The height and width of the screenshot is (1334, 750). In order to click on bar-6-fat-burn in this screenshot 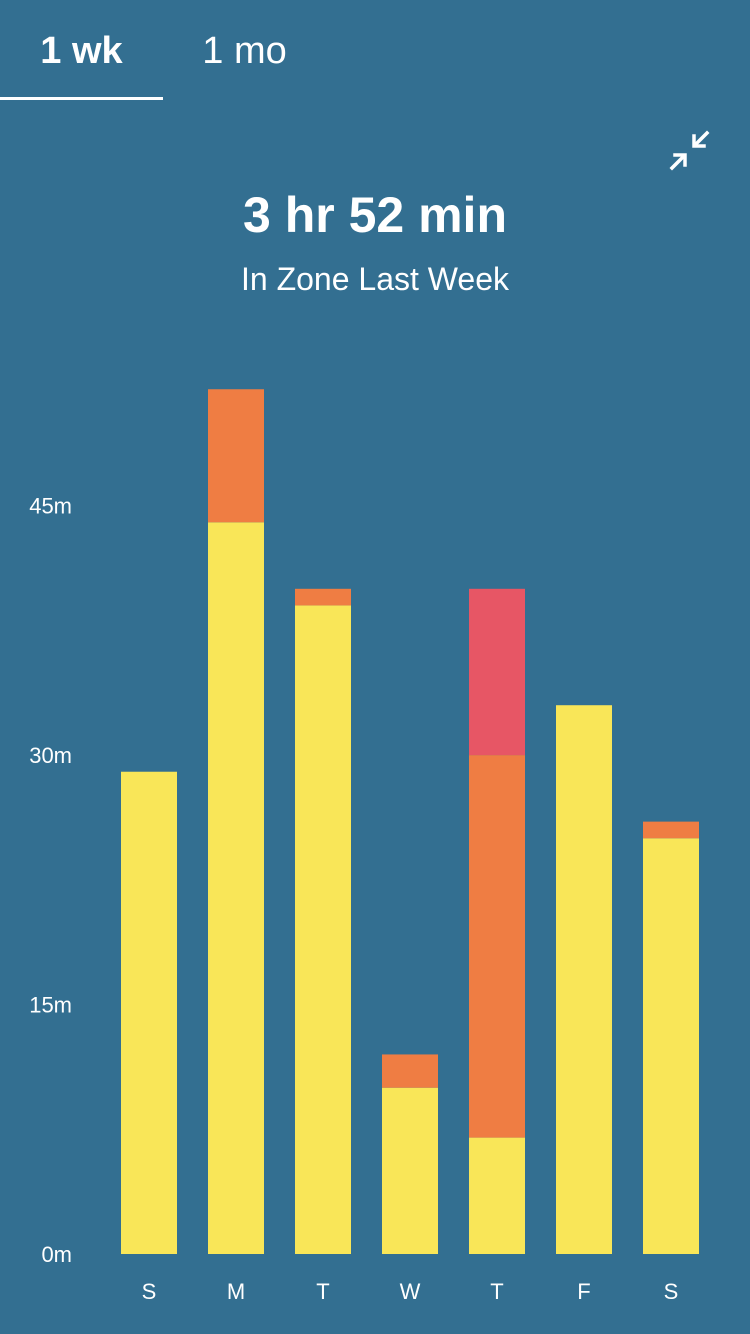, I will do `click(671, 1046)`.